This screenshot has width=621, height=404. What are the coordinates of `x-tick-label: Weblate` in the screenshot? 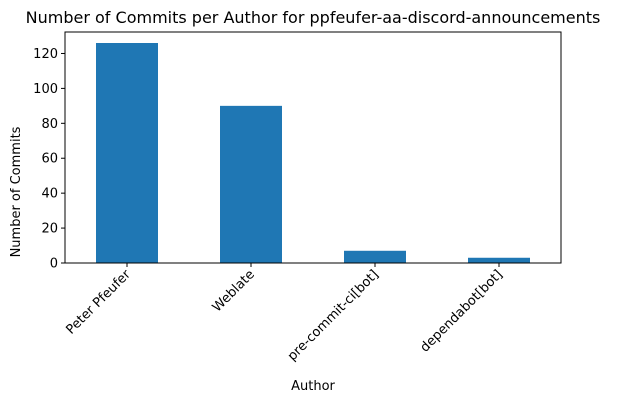 It's located at (234, 291).